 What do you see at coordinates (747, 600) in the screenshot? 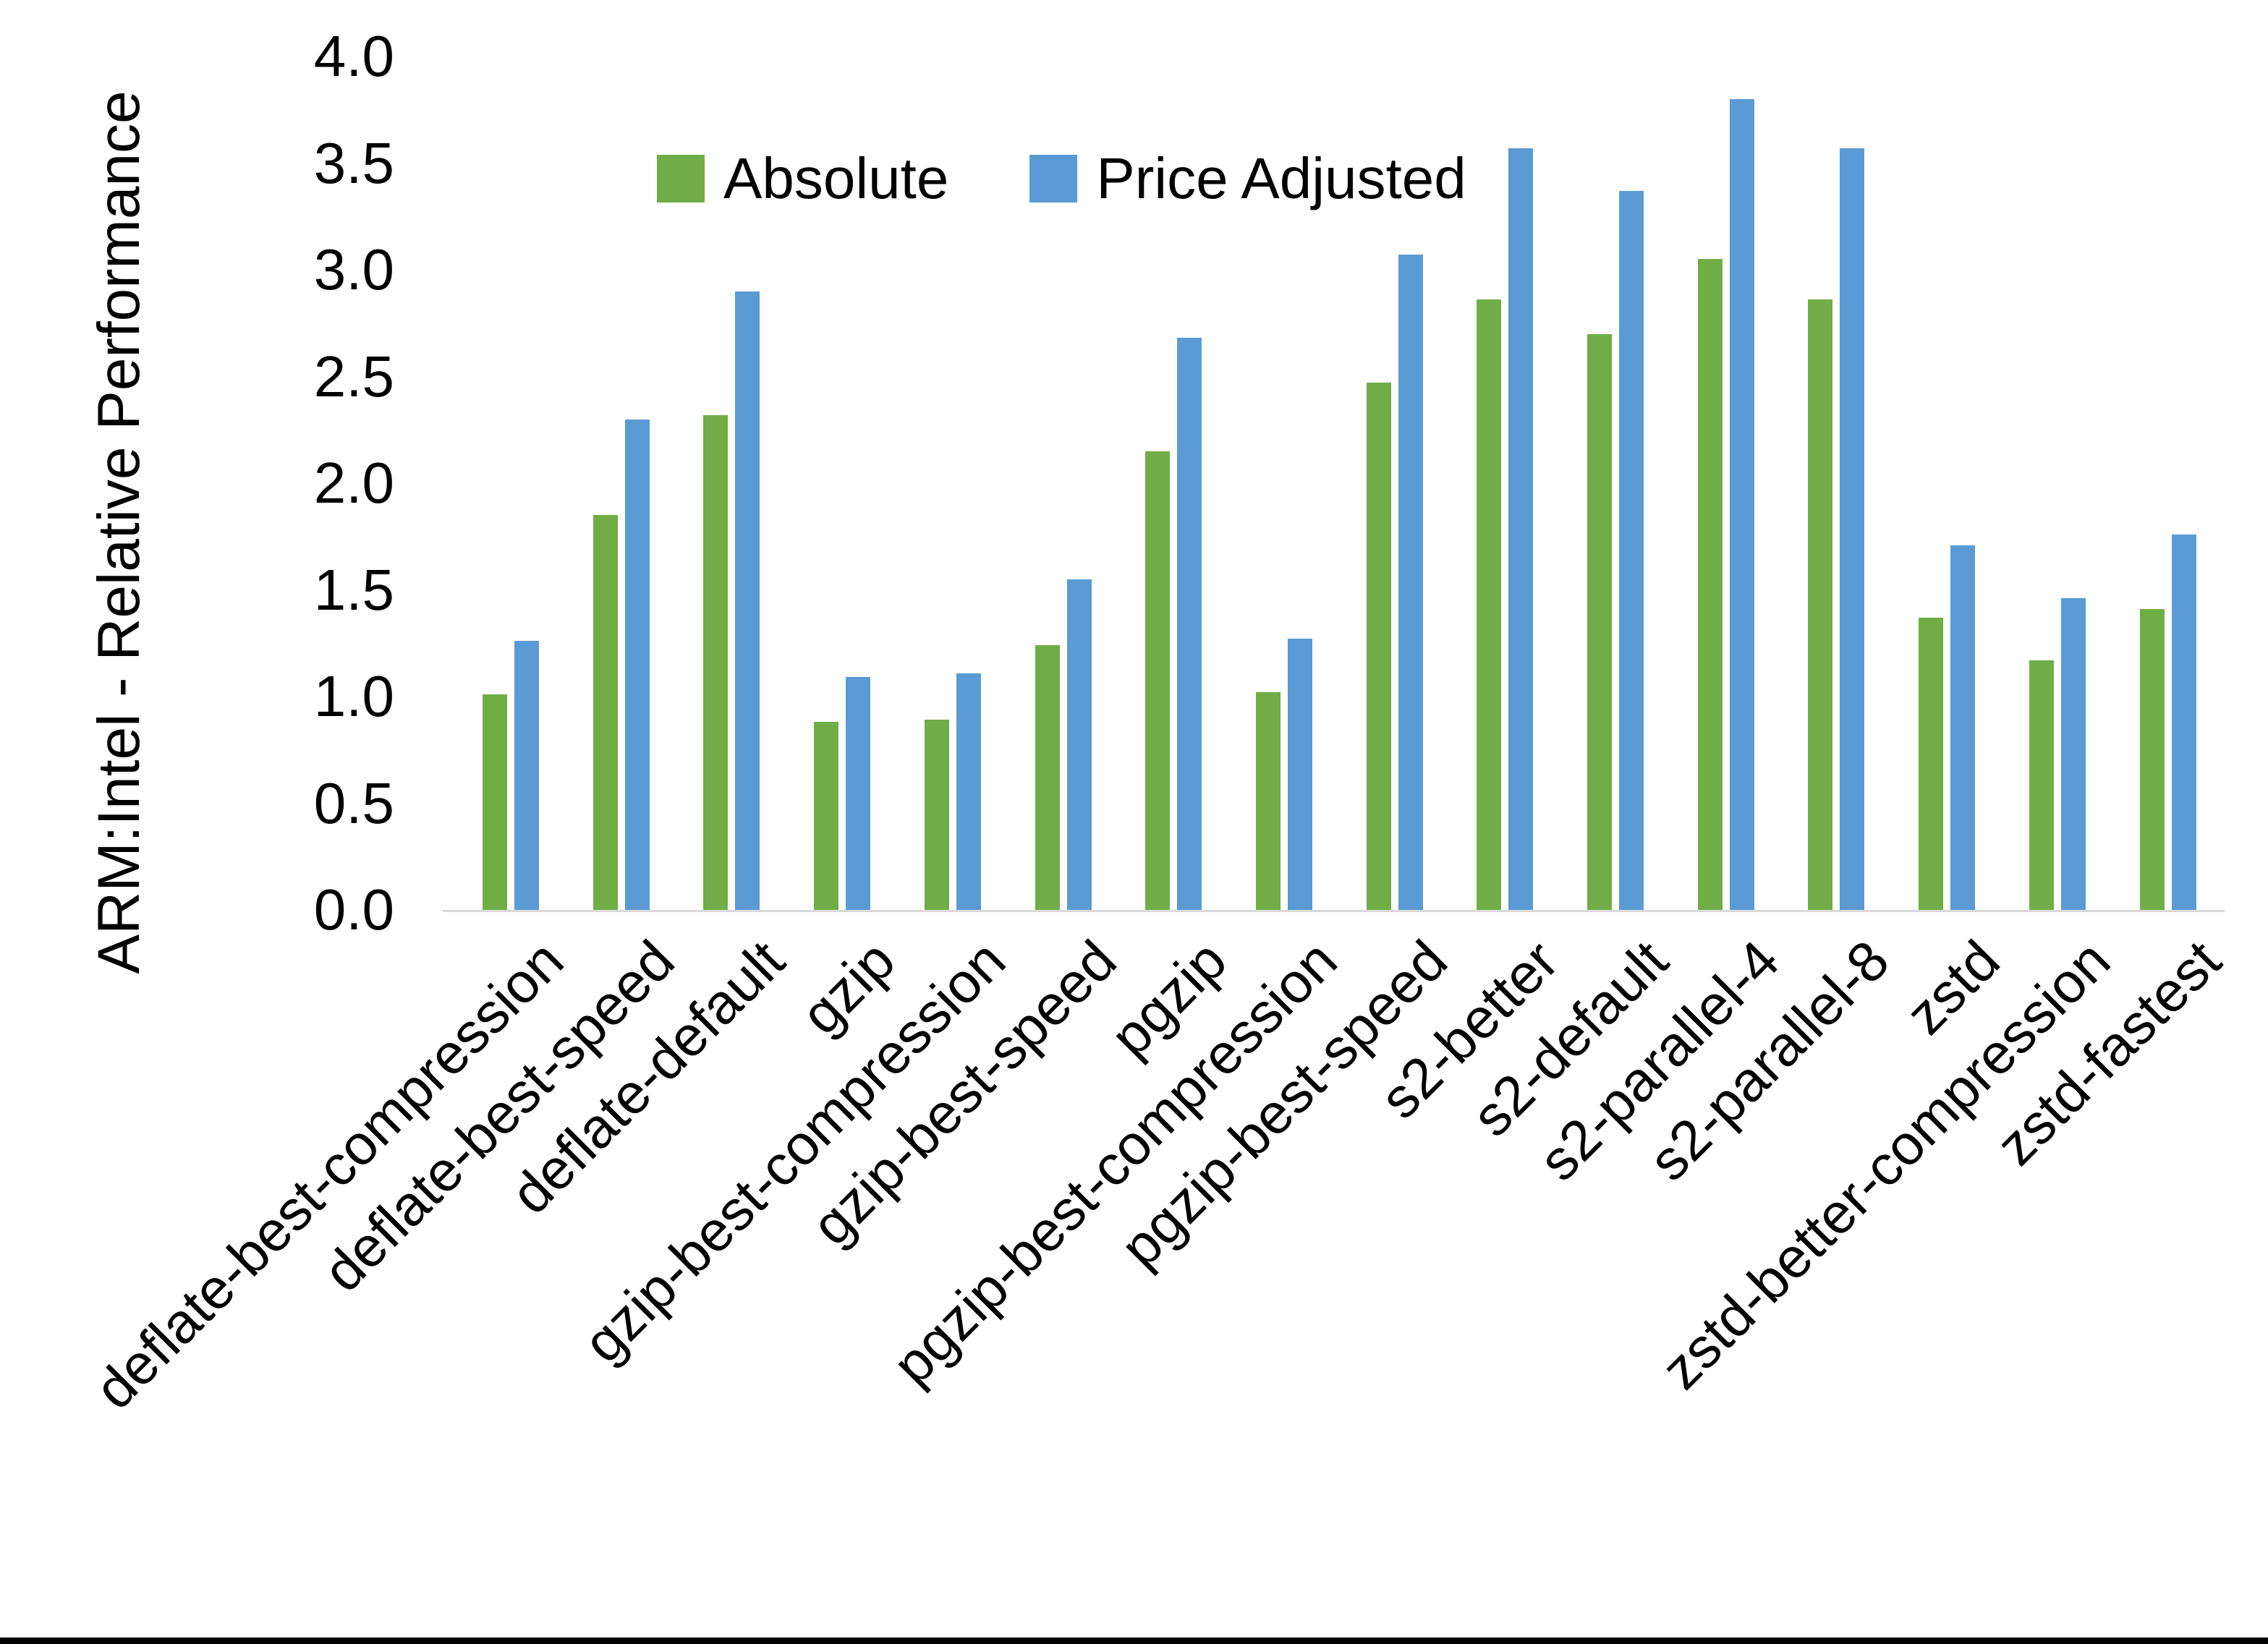
I see `bar-price-adjusted-deflate-default` at bounding box center [747, 600].